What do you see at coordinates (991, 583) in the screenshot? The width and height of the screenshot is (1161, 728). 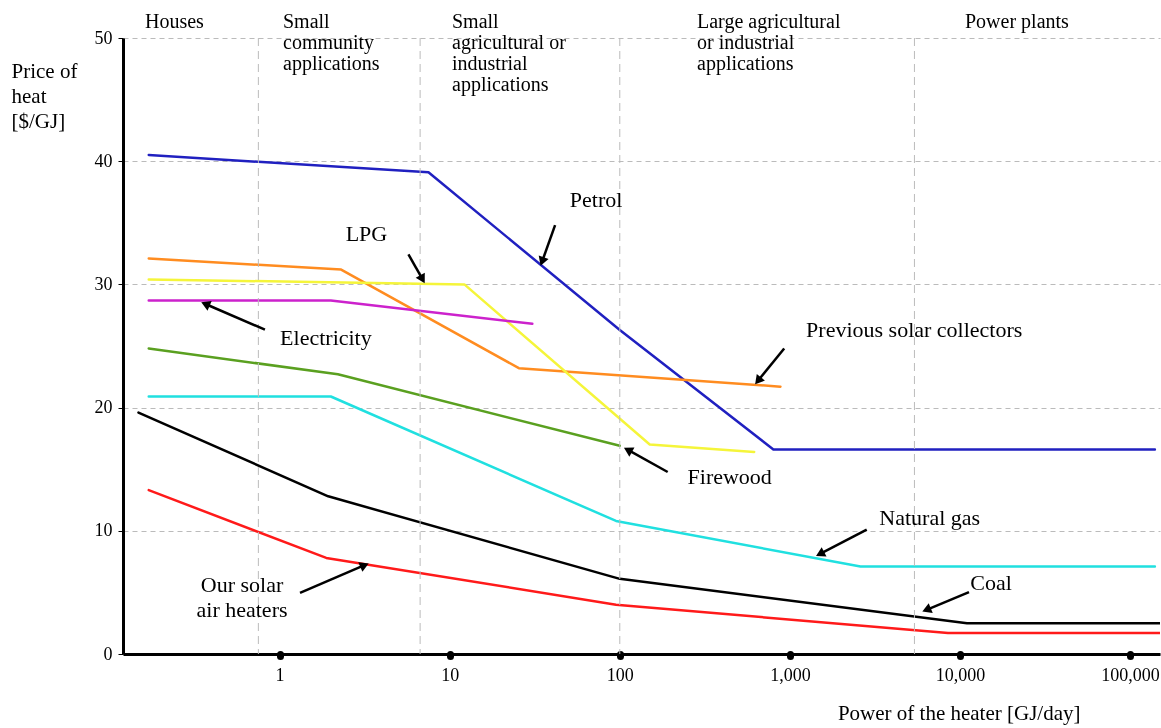 I see `annotation: Coal` at bounding box center [991, 583].